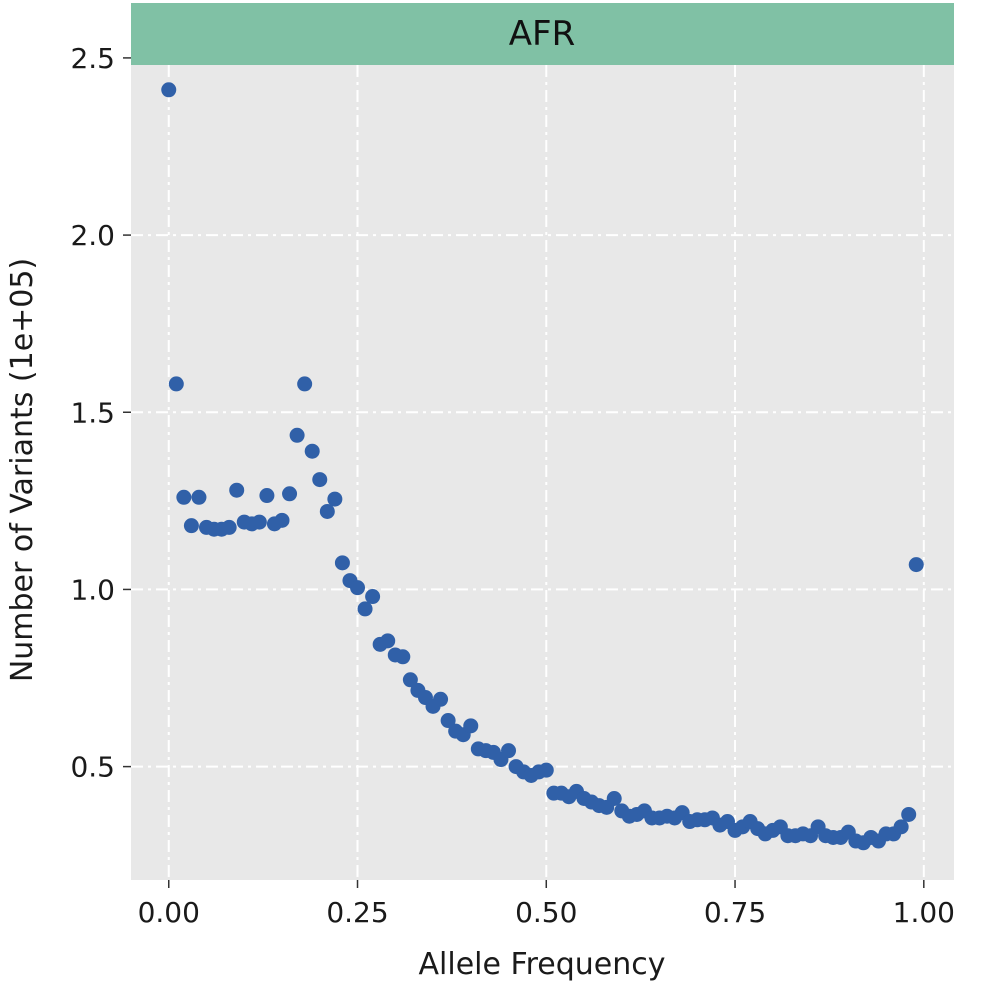 The width and height of the screenshot is (1000, 984). I want to click on y-axis-title: Number of Variants (1e+05), so click(22, 470).